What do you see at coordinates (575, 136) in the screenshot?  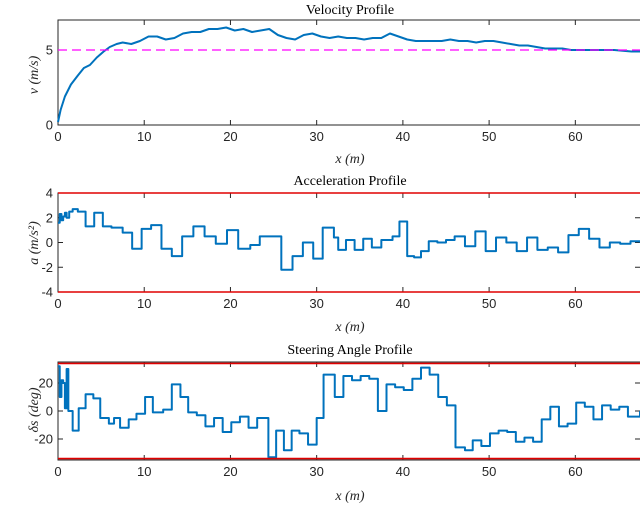 I see `velocity-x-tick-label: 60` at bounding box center [575, 136].